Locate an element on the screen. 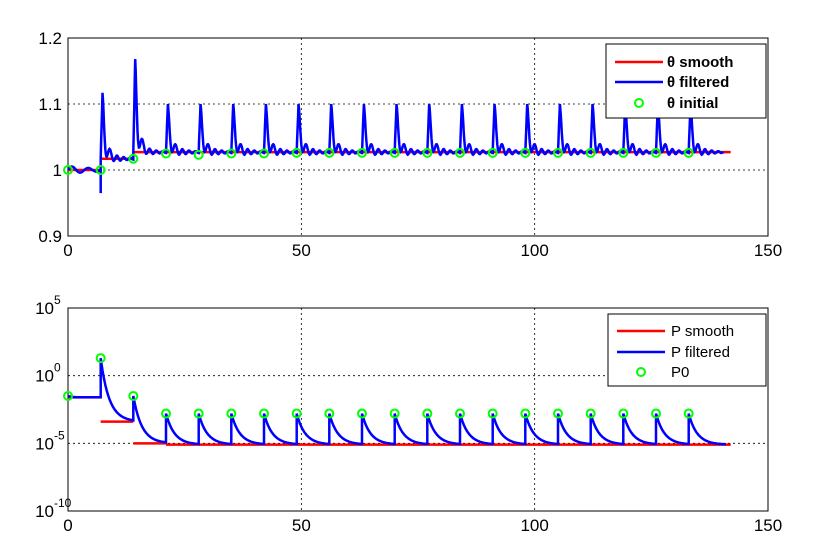 This screenshot has width=830, height=554. p-x-tick: 150 is located at coordinates (768, 525).